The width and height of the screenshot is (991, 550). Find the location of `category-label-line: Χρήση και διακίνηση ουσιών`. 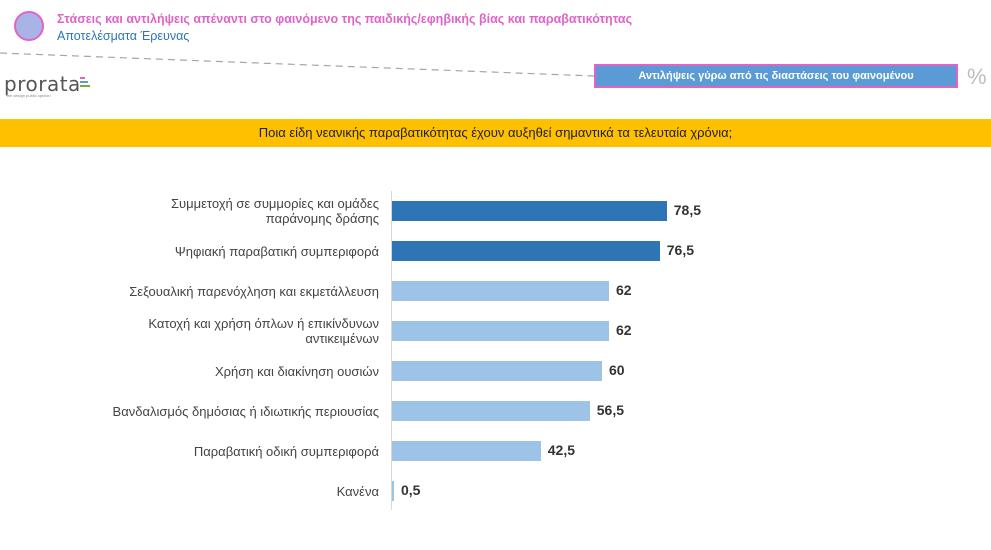

category-label-line: Χρήση και διακίνηση ουσιών is located at coordinates (296, 371).